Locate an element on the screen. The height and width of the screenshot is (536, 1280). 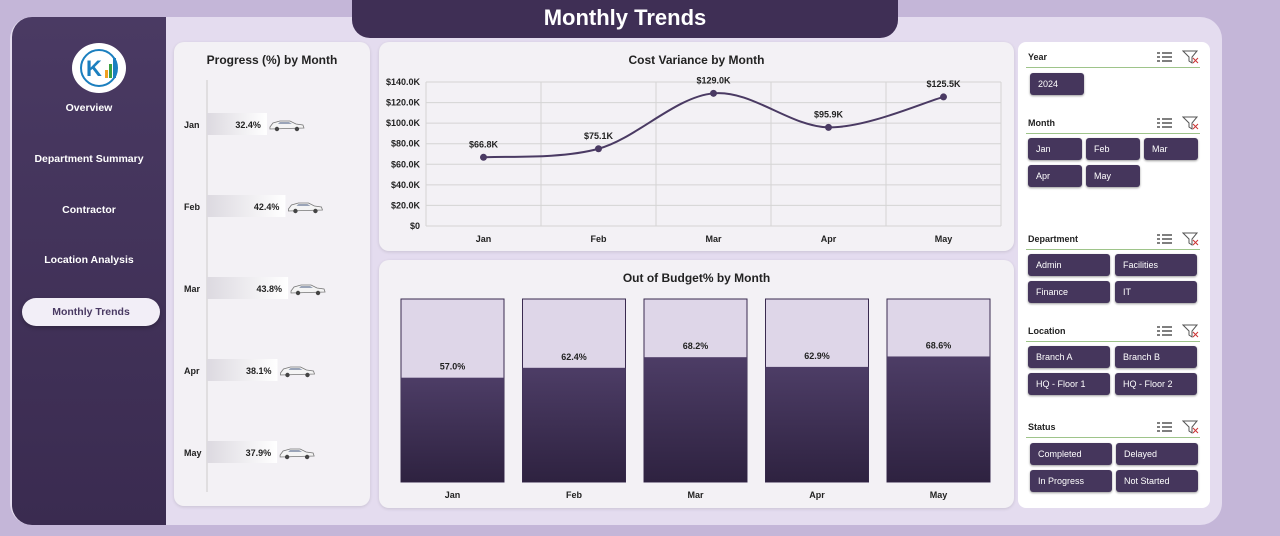
page-title: Monthly Trends is located at coordinates (625, 19).